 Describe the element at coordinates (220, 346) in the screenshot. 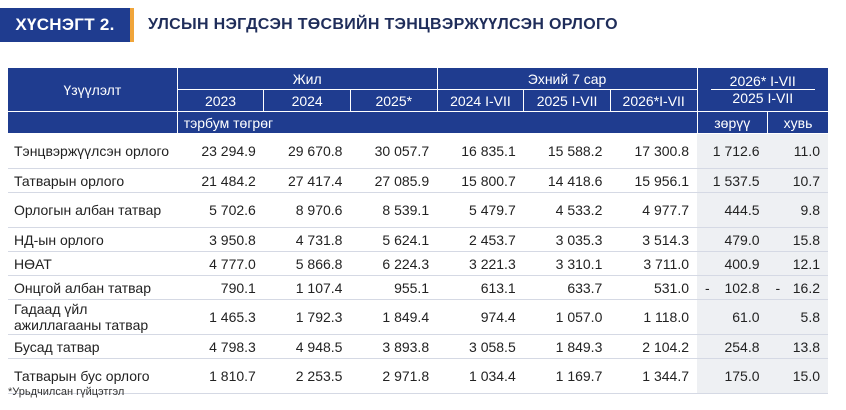

I see `cell: 4 798.3` at that location.